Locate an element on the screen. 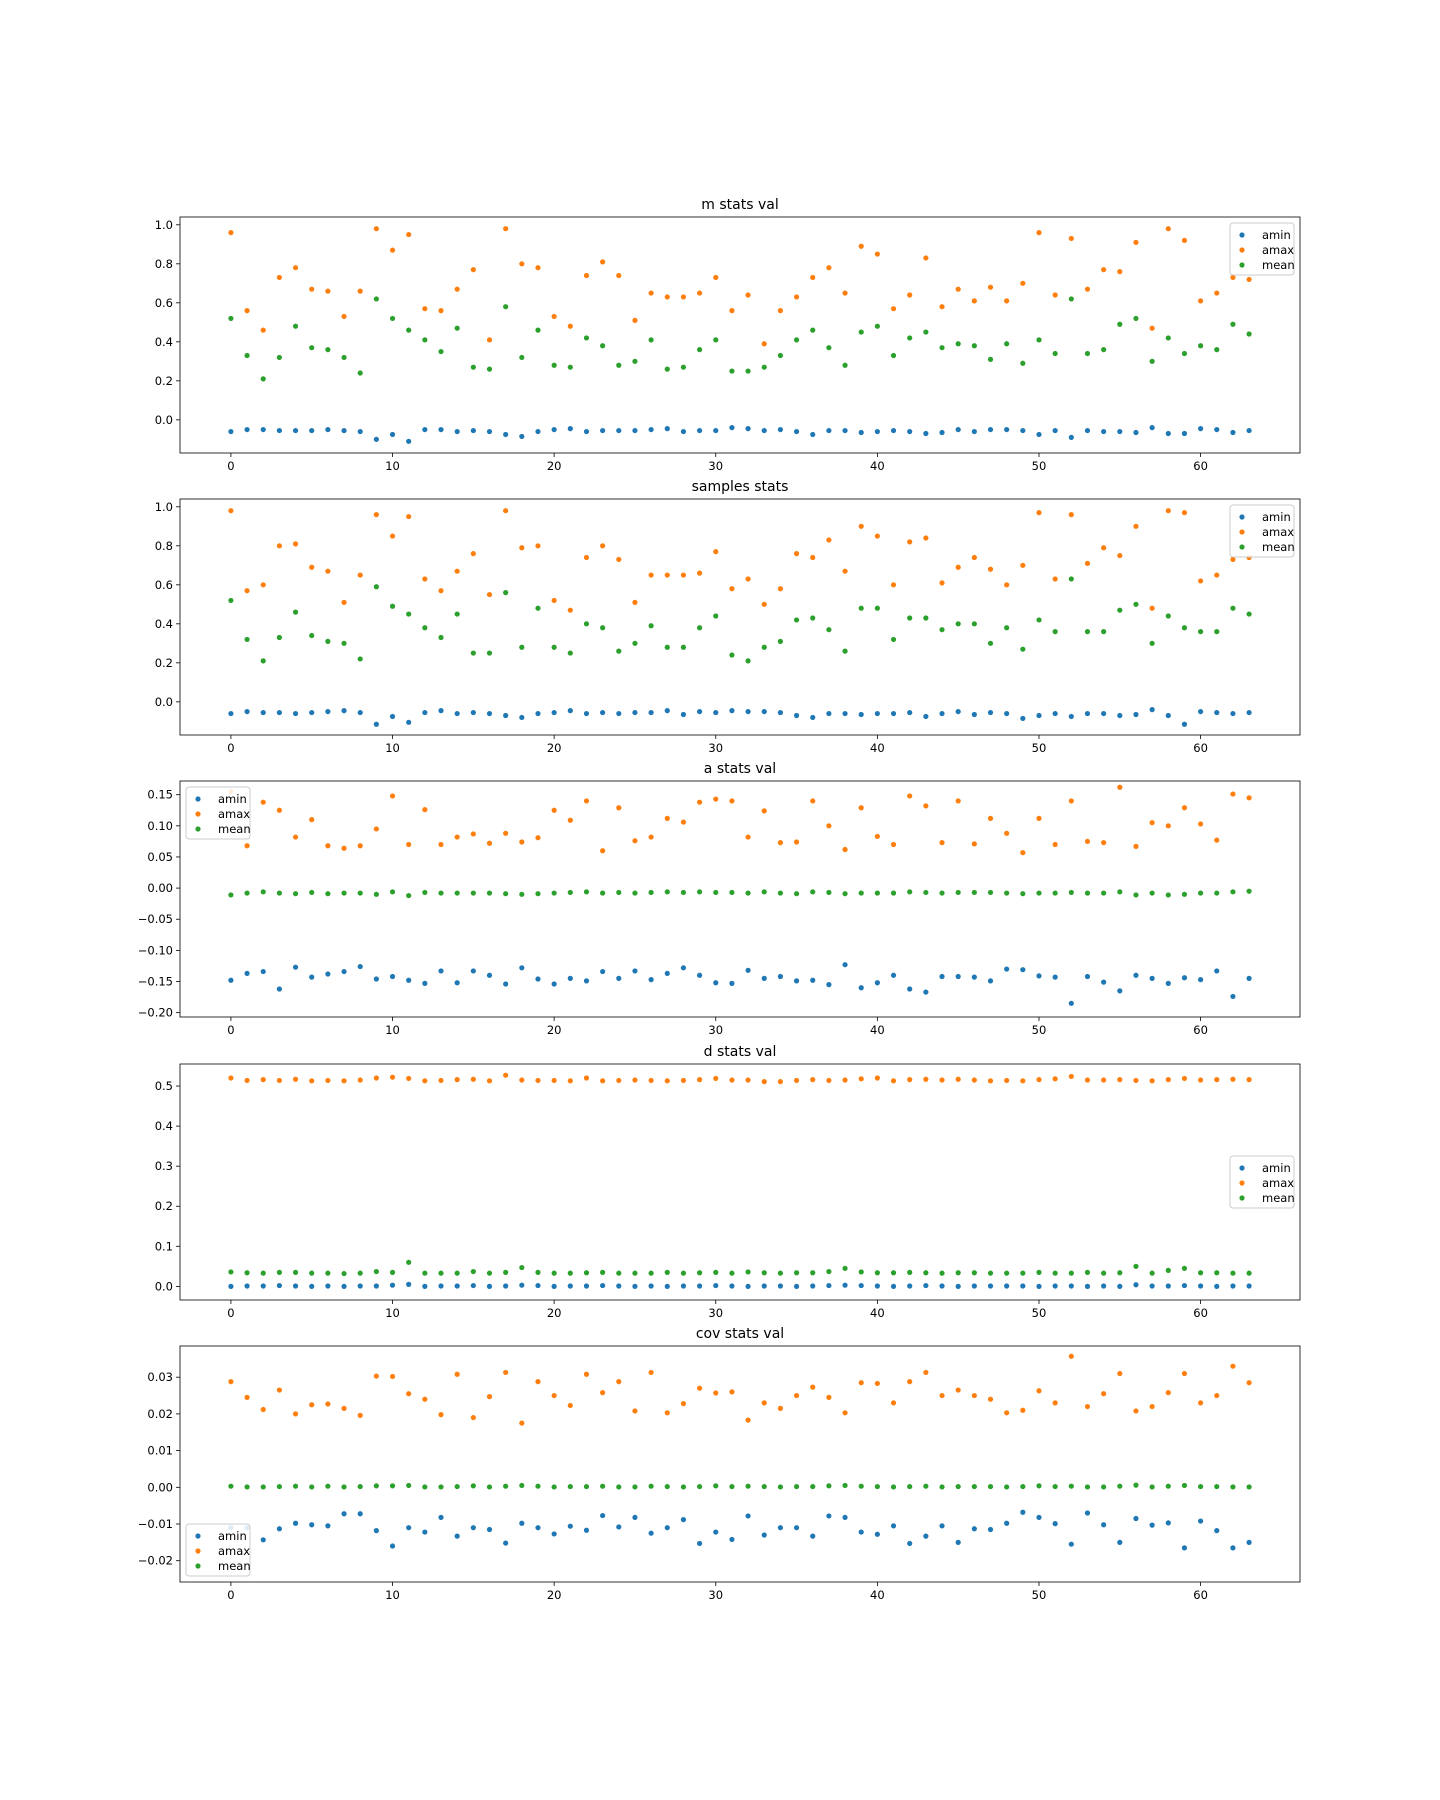 The height and width of the screenshot is (1800, 1440). y-tick-label: 0.03 is located at coordinates (160, 1377).